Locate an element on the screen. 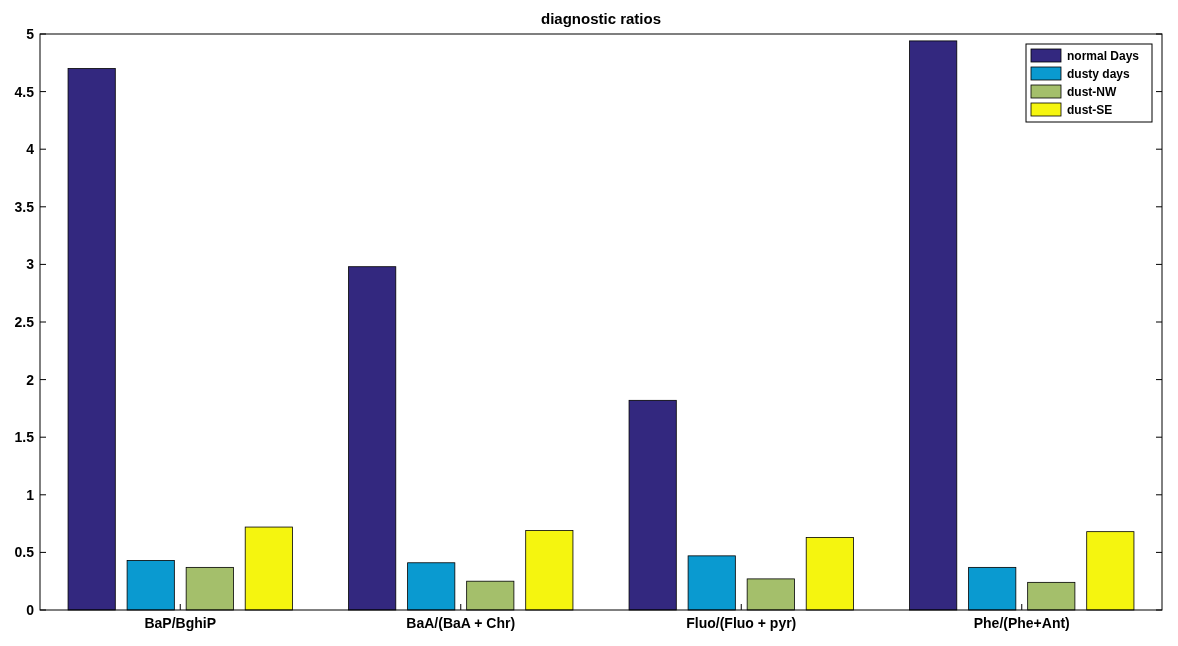 The height and width of the screenshot is (646, 1178). y-tick-label: 4 is located at coordinates (30, 149).